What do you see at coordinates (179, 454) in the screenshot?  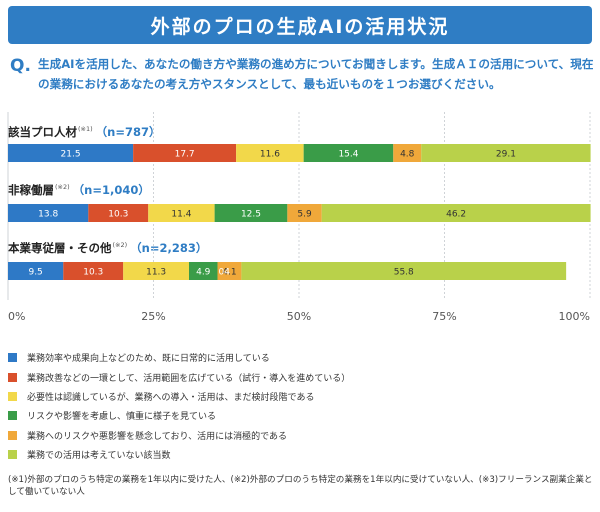 I see `legend-item: 業務での活用は考えていない該当数` at bounding box center [179, 454].